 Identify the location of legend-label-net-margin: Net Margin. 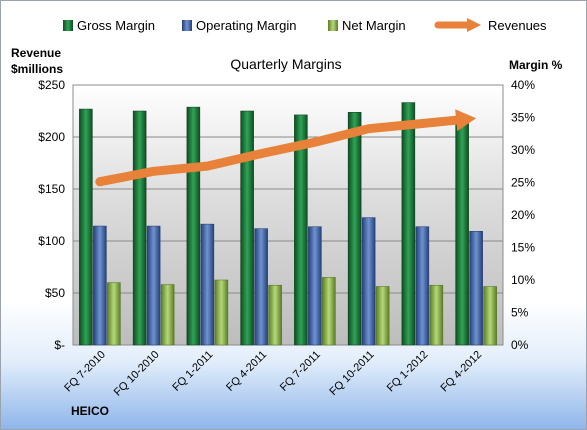
(374, 25).